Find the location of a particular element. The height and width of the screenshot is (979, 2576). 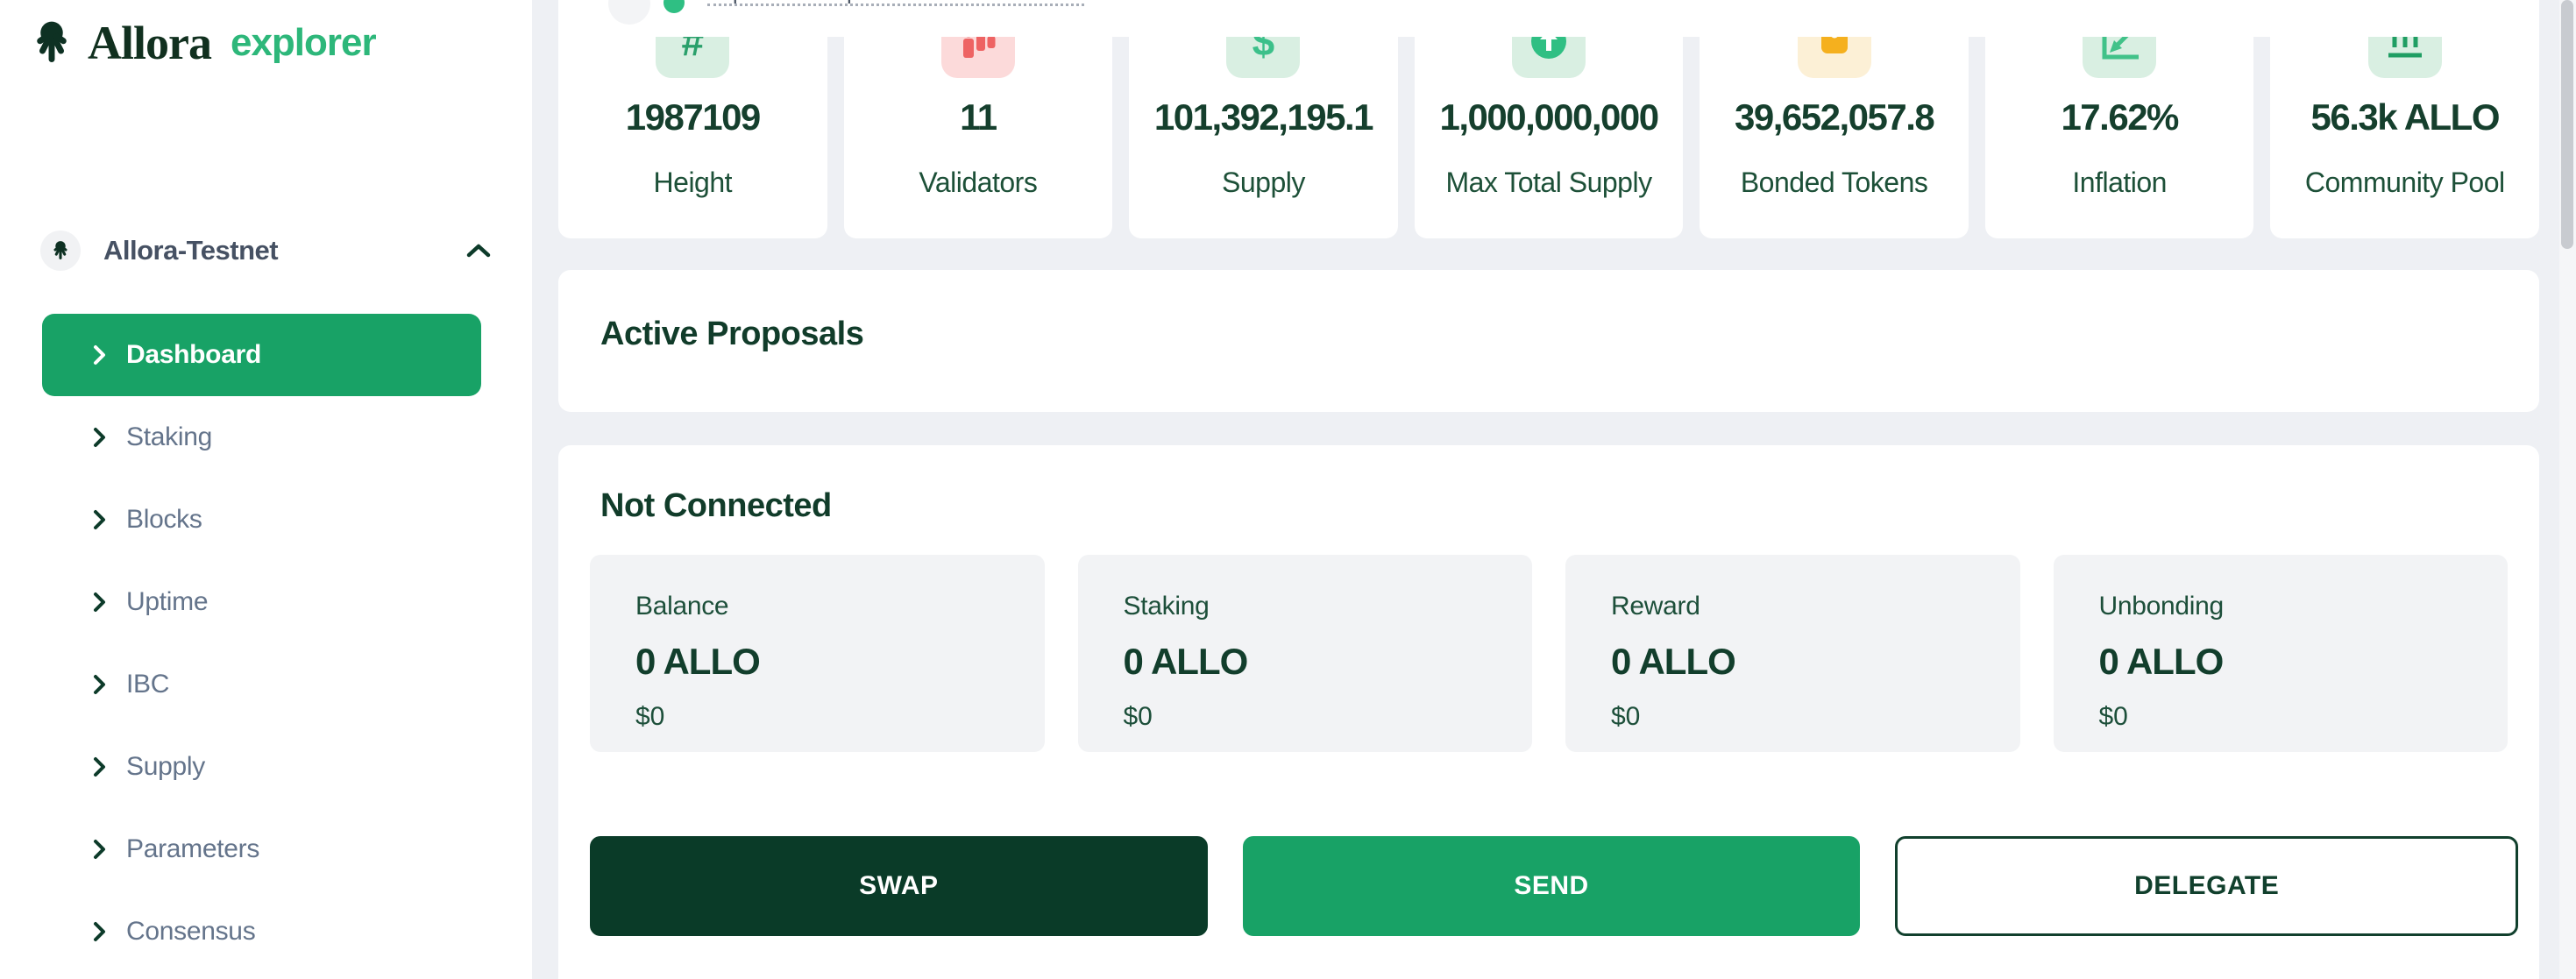

stat-label: Max Total Supply is located at coordinates (1548, 182).